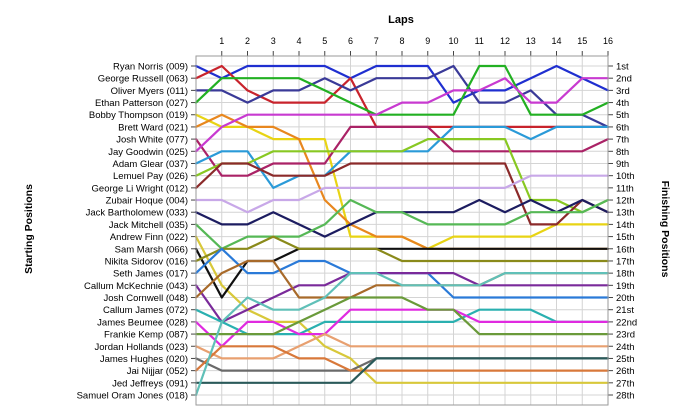  What do you see at coordinates (582, 41) in the screenshot?
I see `lap-tick-label: 15` at bounding box center [582, 41].